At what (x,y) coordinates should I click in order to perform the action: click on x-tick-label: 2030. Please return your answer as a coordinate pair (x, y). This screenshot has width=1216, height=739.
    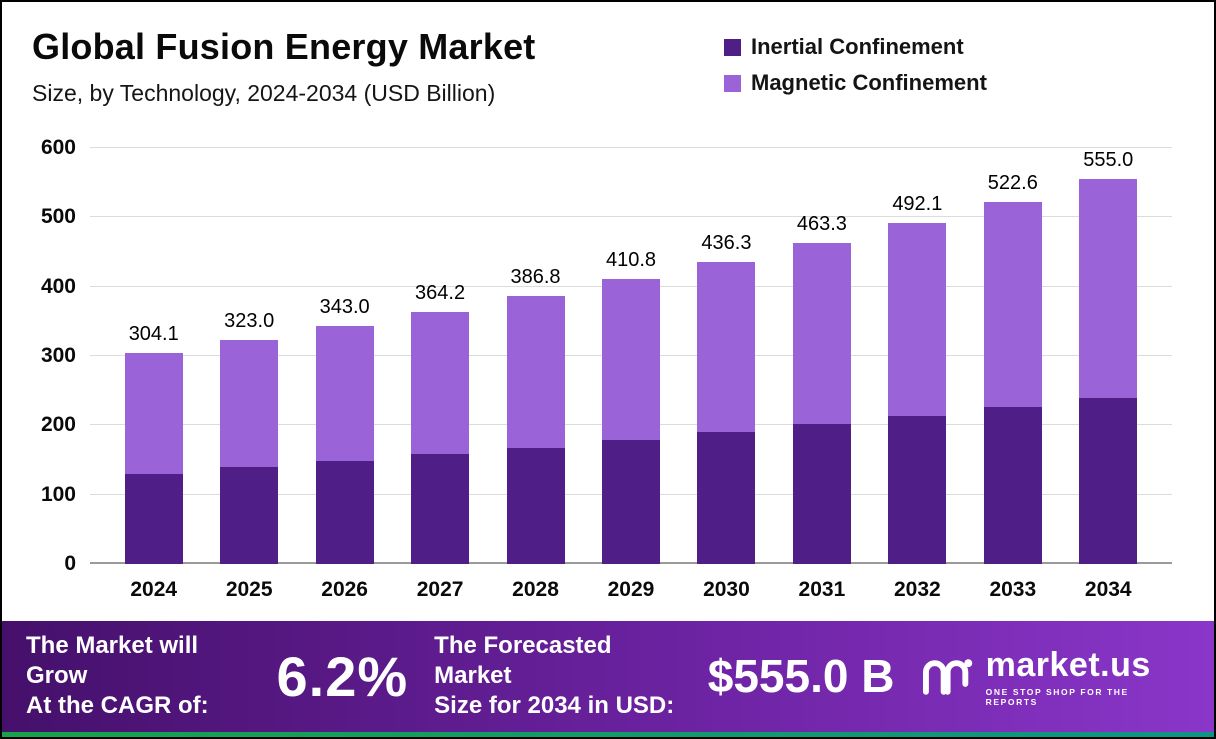
    Looking at the image, I should click on (726, 589).